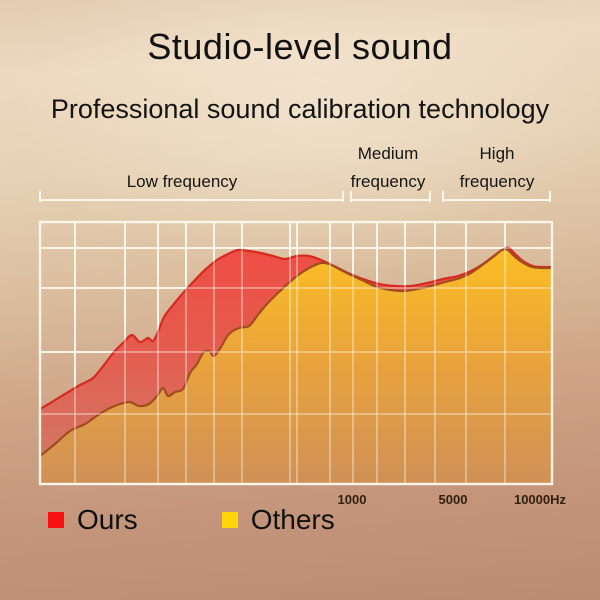 This screenshot has height=600, width=600. Describe the element at coordinates (352, 499) in the screenshot. I see `x-tick-1000: 1000` at that location.